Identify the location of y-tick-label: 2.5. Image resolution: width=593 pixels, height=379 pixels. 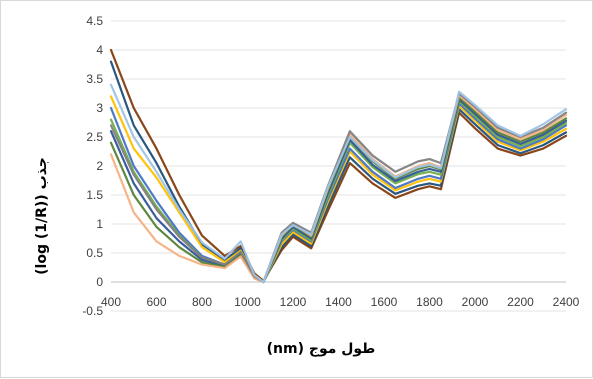
(94, 137).